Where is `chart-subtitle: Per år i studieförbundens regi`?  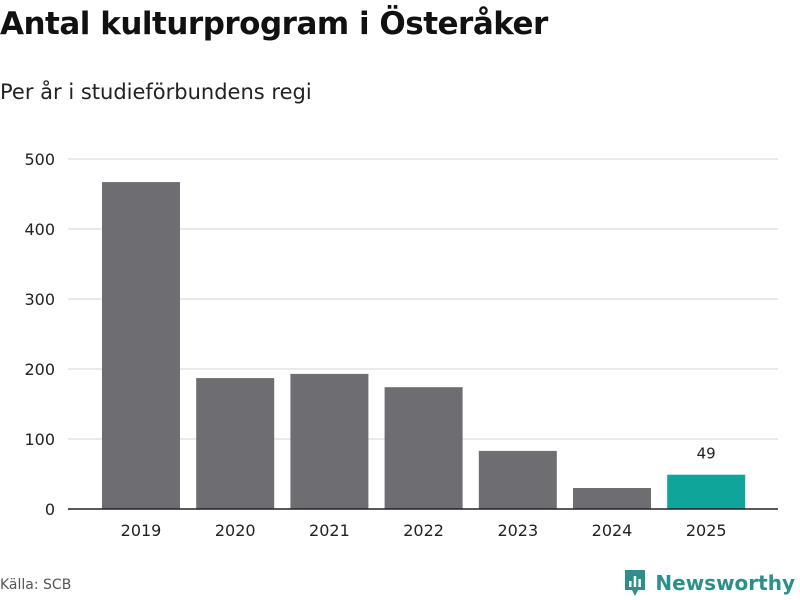
chart-subtitle: Per år i studieförbundens regi is located at coordinates (156, 92).